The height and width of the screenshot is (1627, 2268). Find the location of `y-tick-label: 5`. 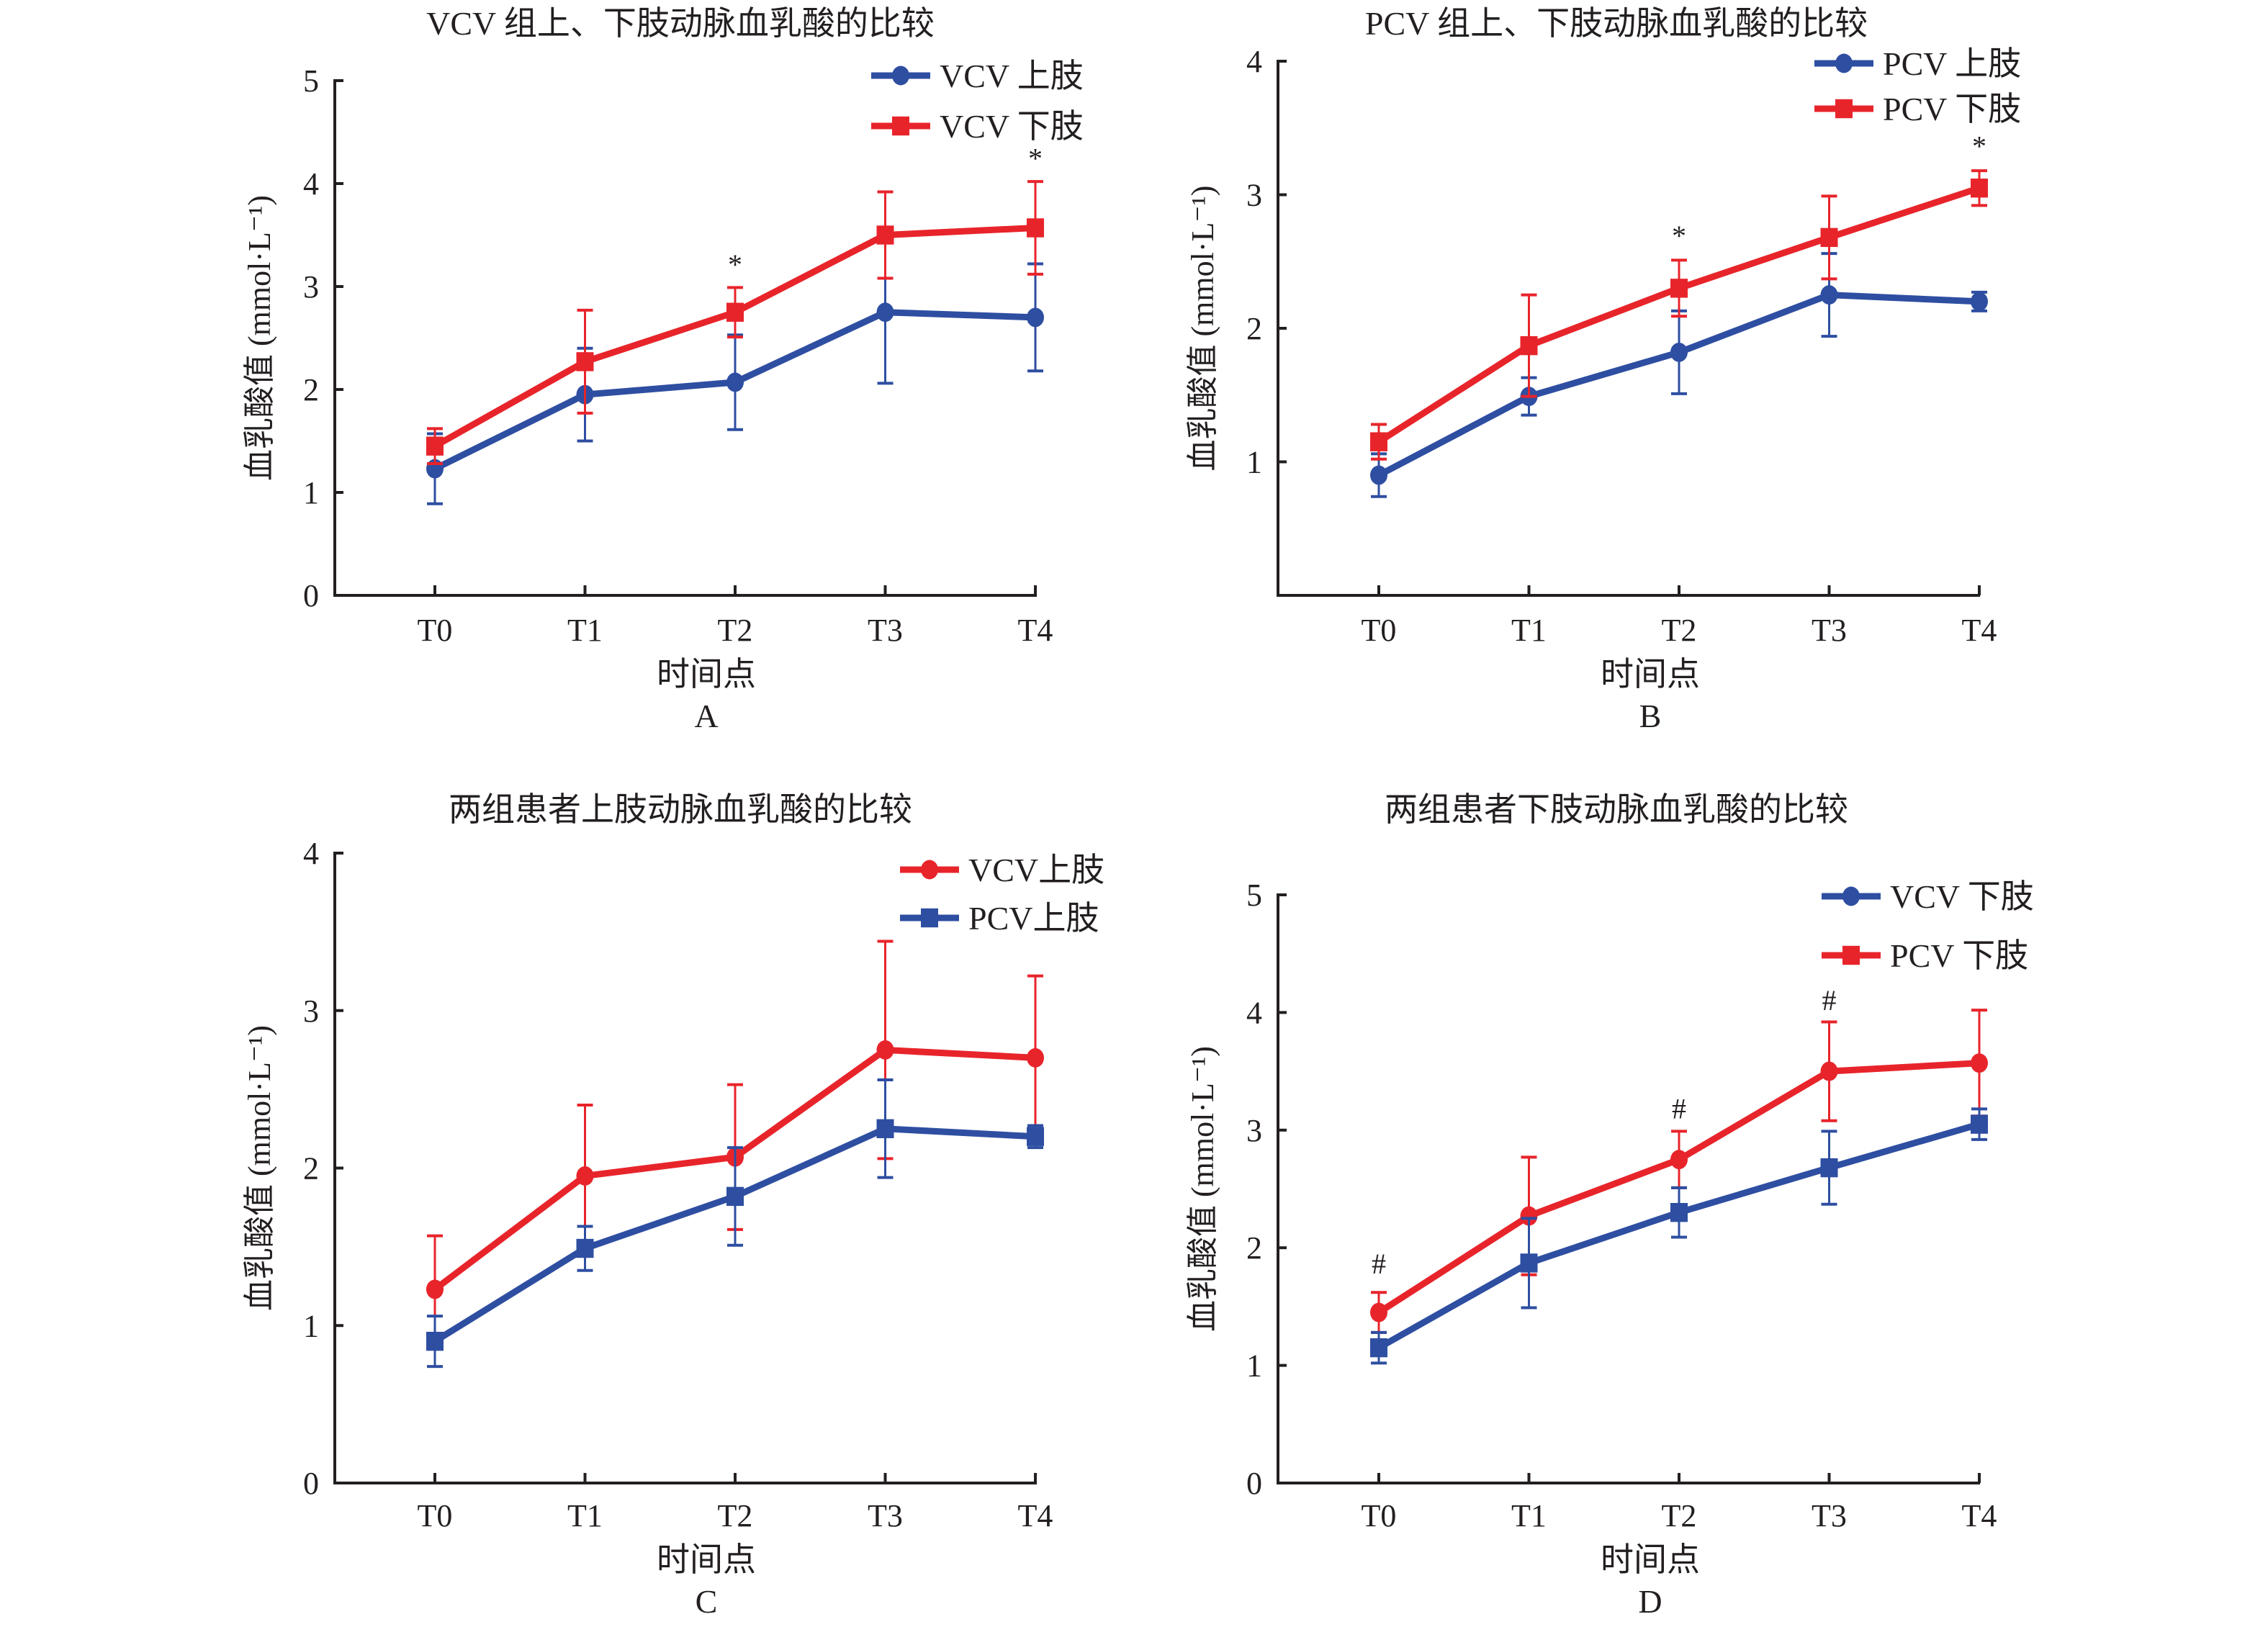

y-tick-label: 5 is located at coordinates (1254, 896).